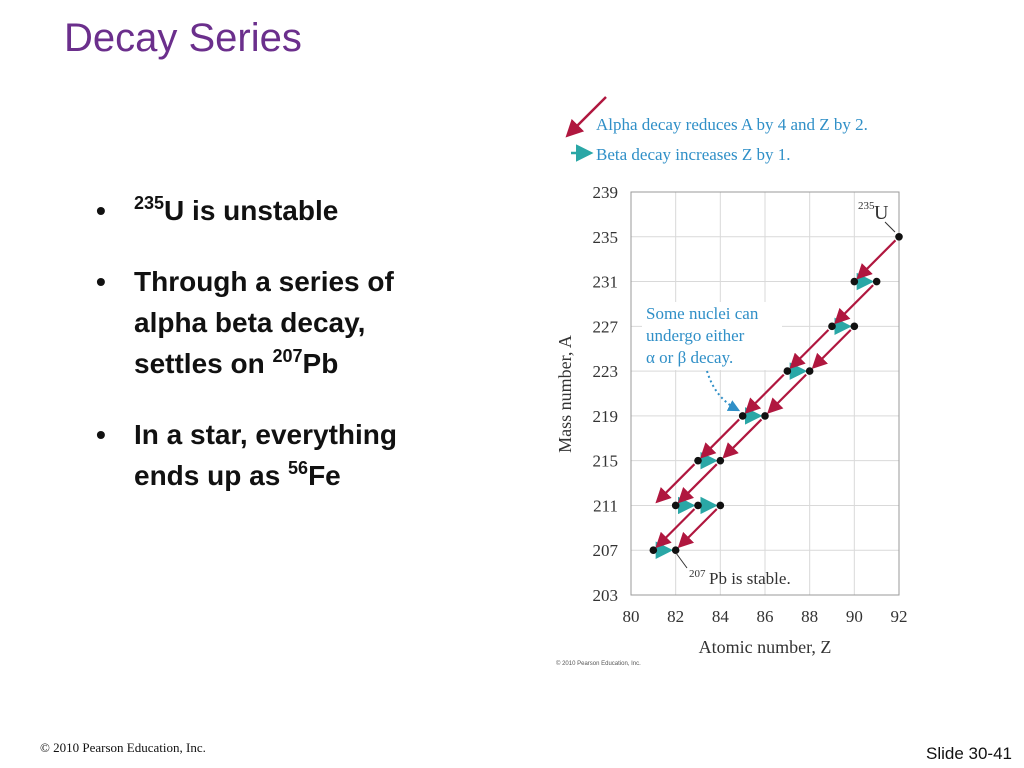 The height and width of the screenshot is (768, 1024). What do you see at coordinates (881, 213) in the screenshot?
I see `uranium-label: U` at bounding box center [881, 213].